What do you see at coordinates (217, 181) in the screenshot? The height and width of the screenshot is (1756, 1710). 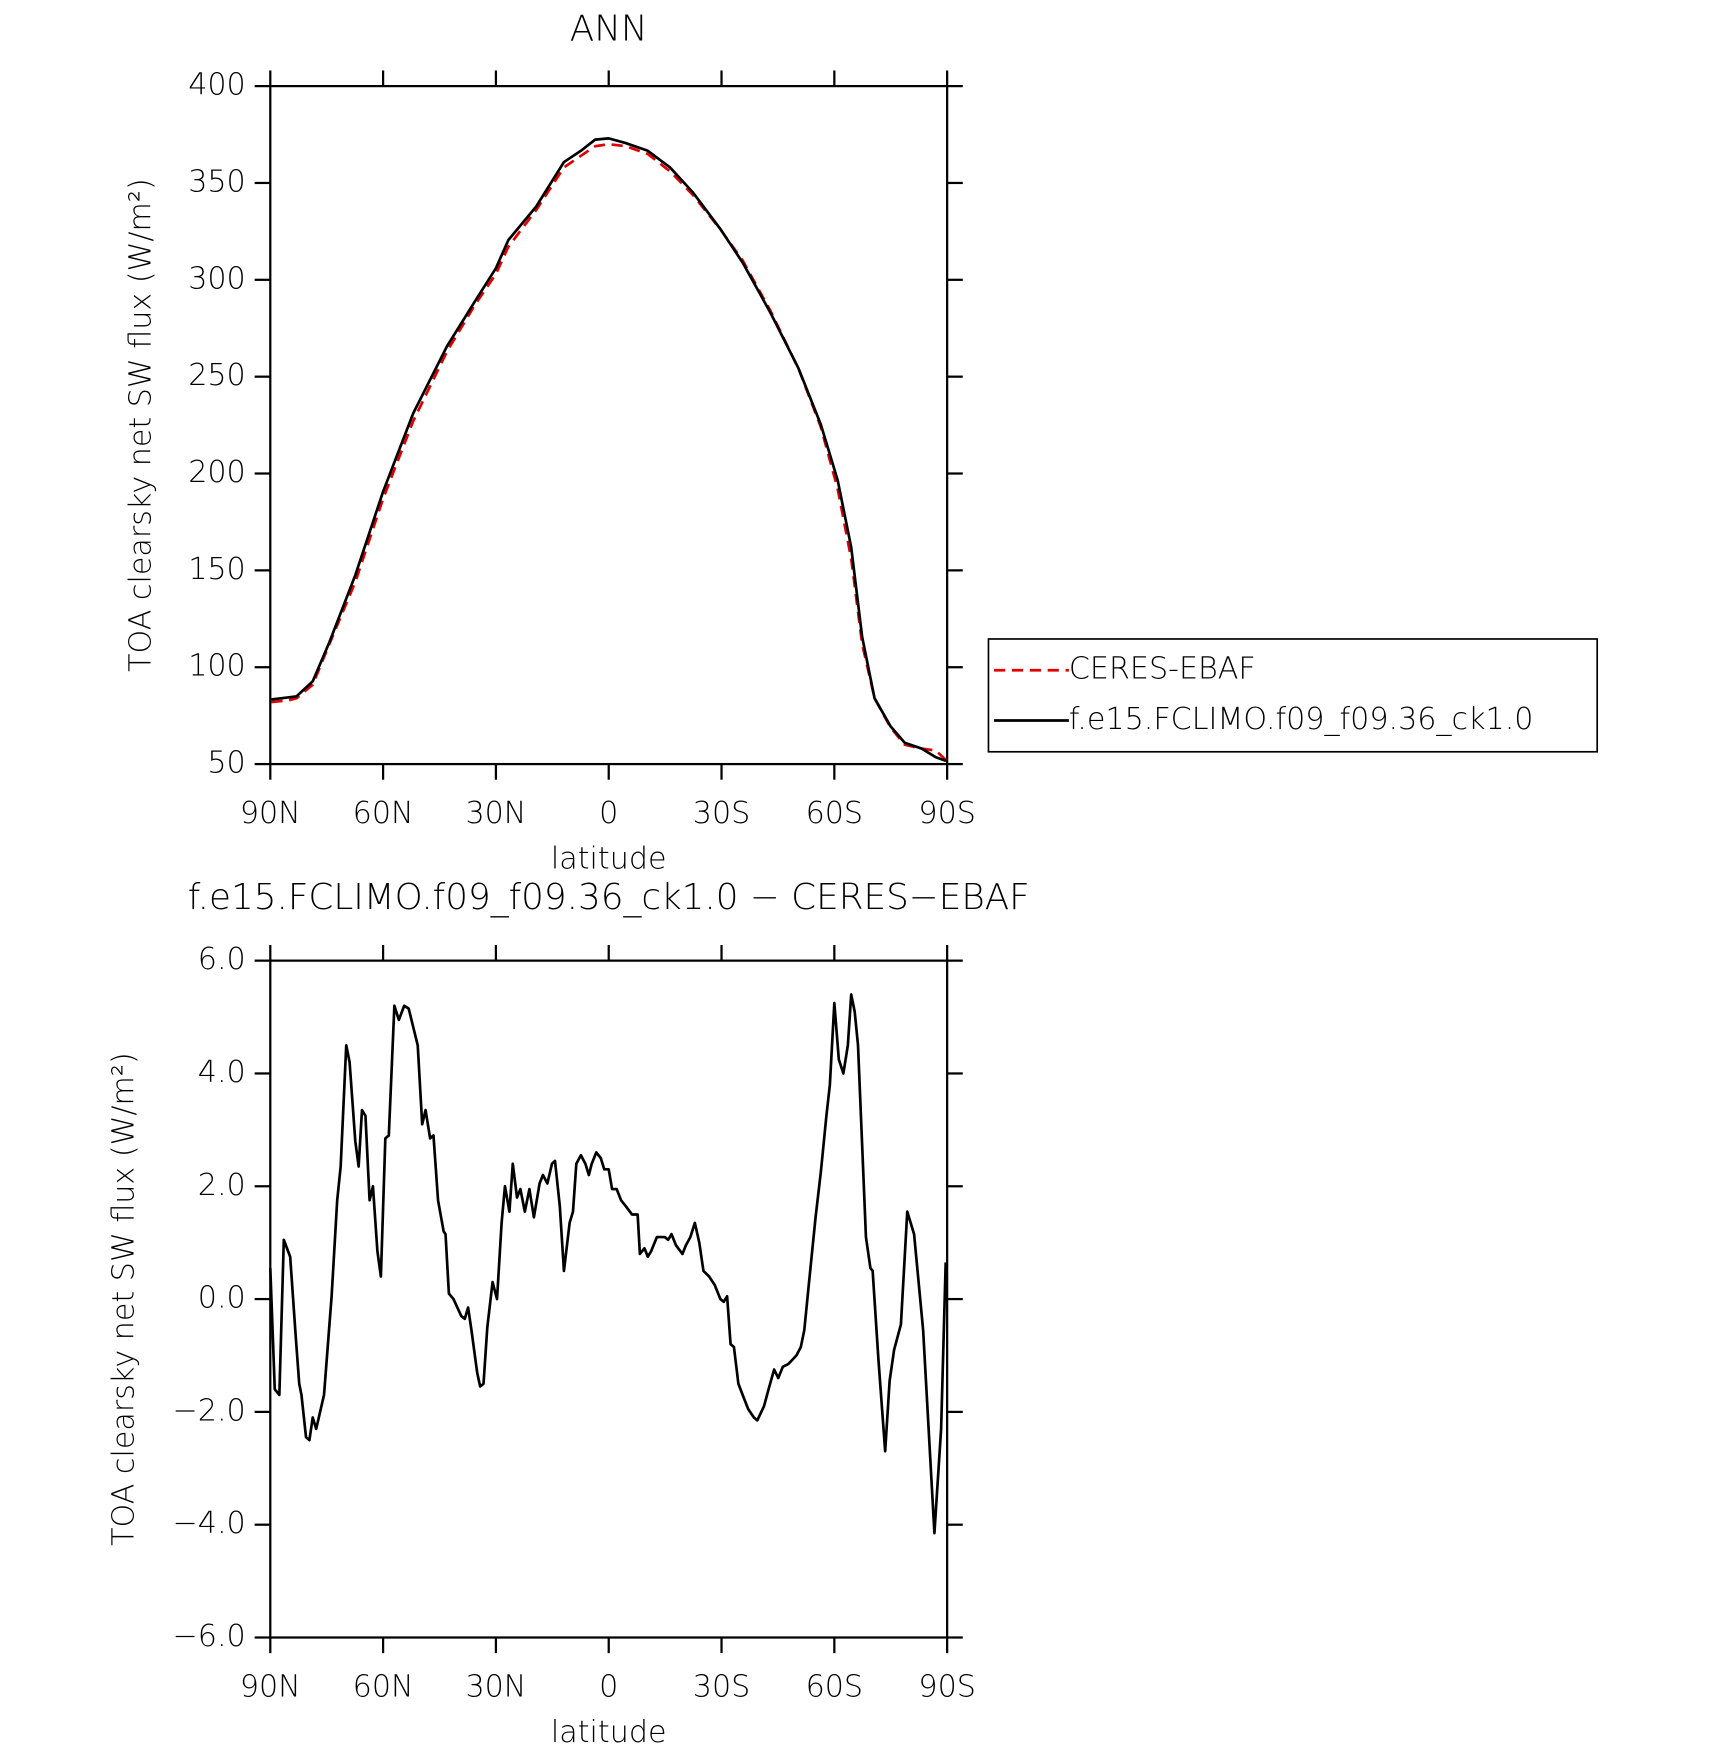 I see `y-tick-label: 350` at bounding box center [217, 181].